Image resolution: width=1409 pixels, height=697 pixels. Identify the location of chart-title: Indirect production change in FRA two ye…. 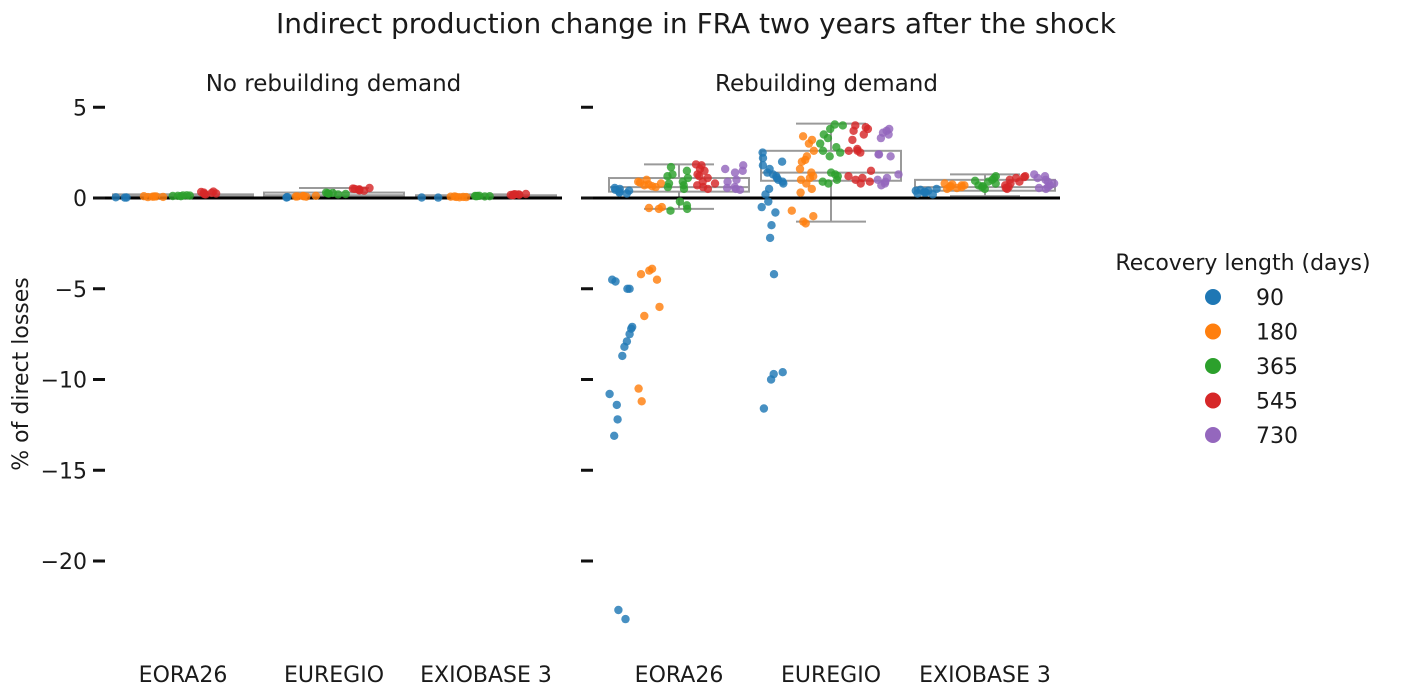
(696, 23).